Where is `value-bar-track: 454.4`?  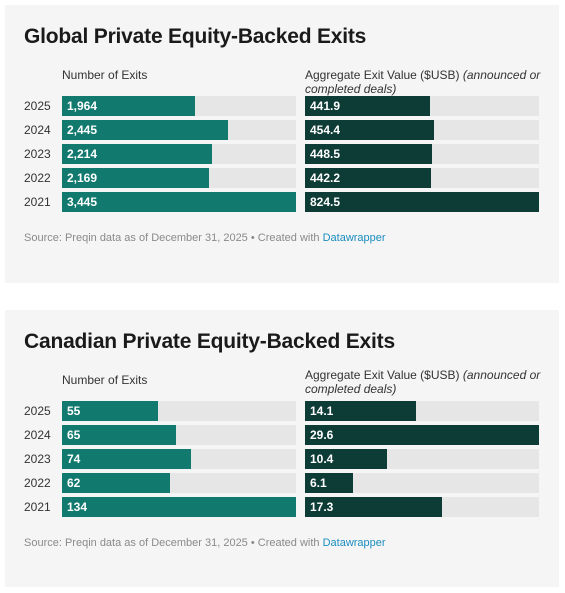
value-bar-track: 454.4 is located at coordinates (422, 130).